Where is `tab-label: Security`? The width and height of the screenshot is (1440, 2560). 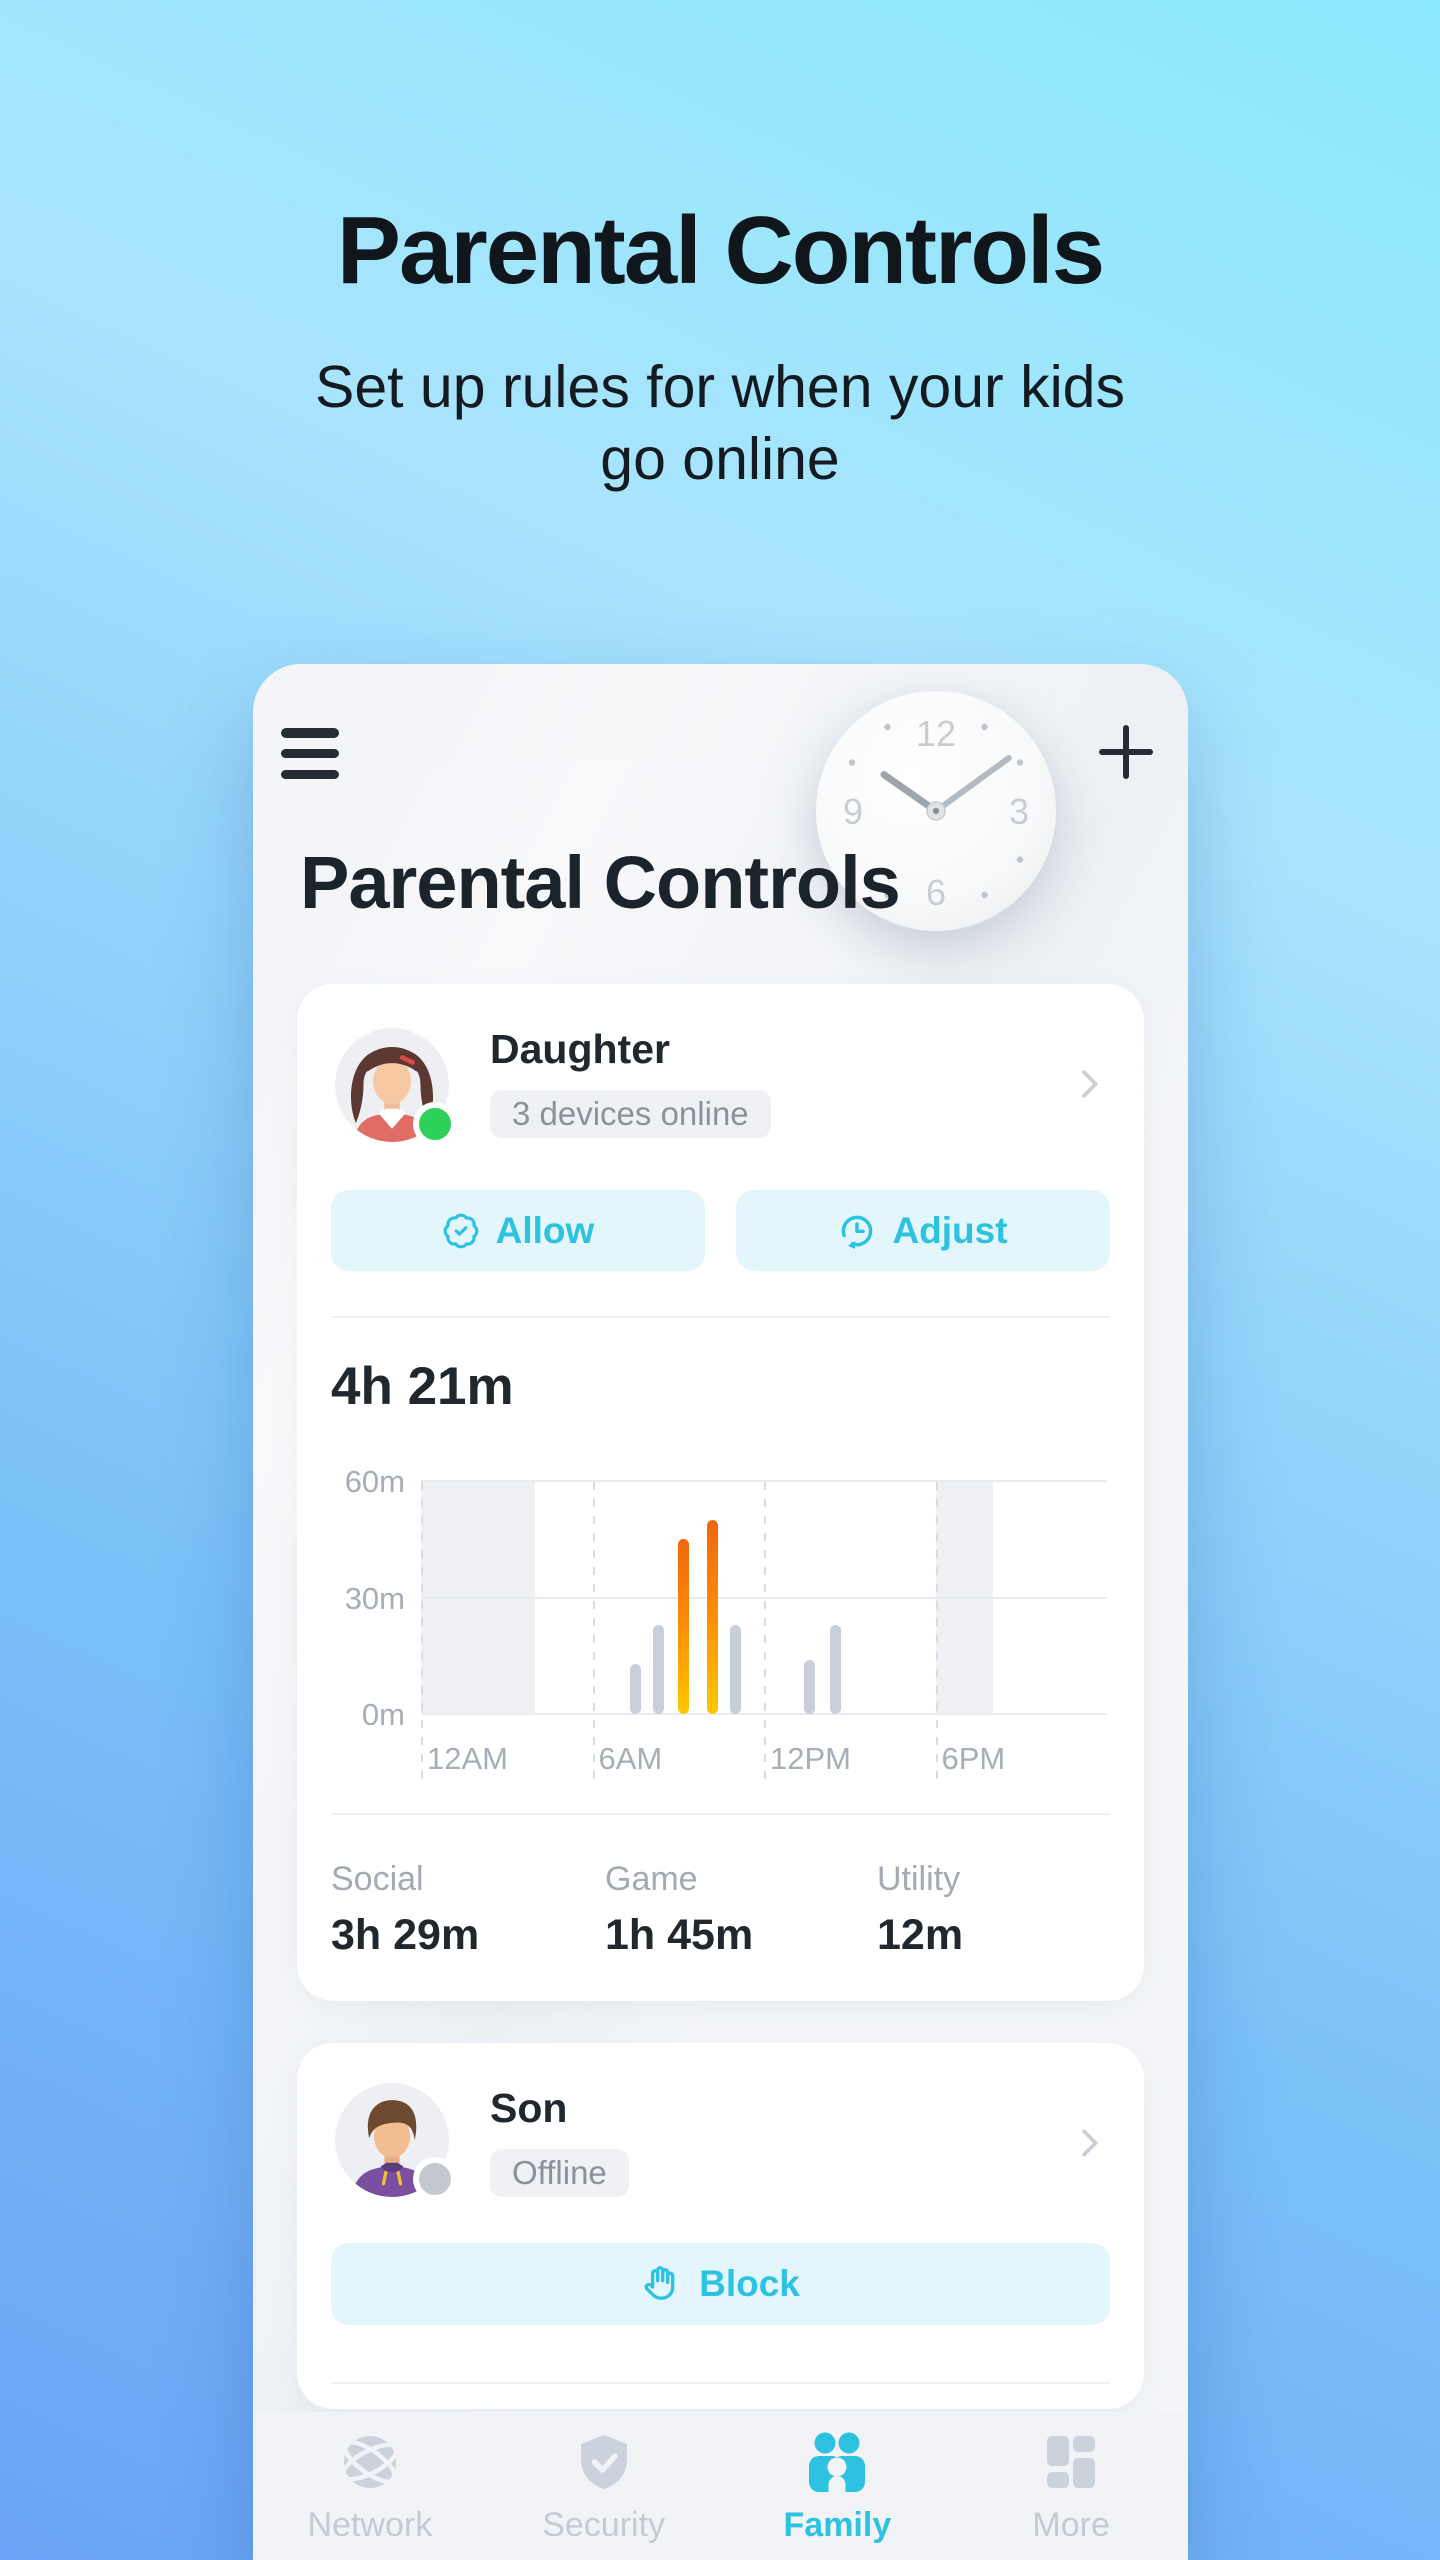
tab-label: Security is located at coordinates (604, 2525).